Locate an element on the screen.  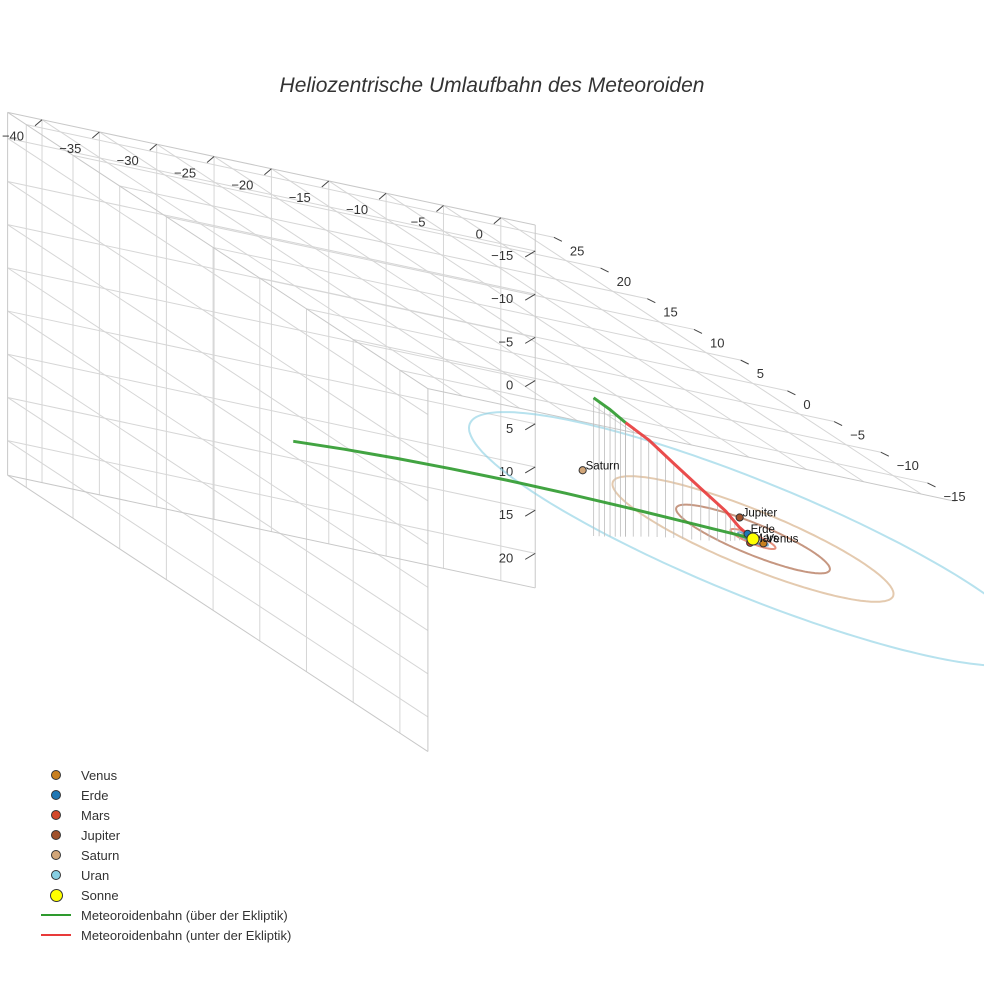
label-venus: Venus is located at coordinates (782, 539).